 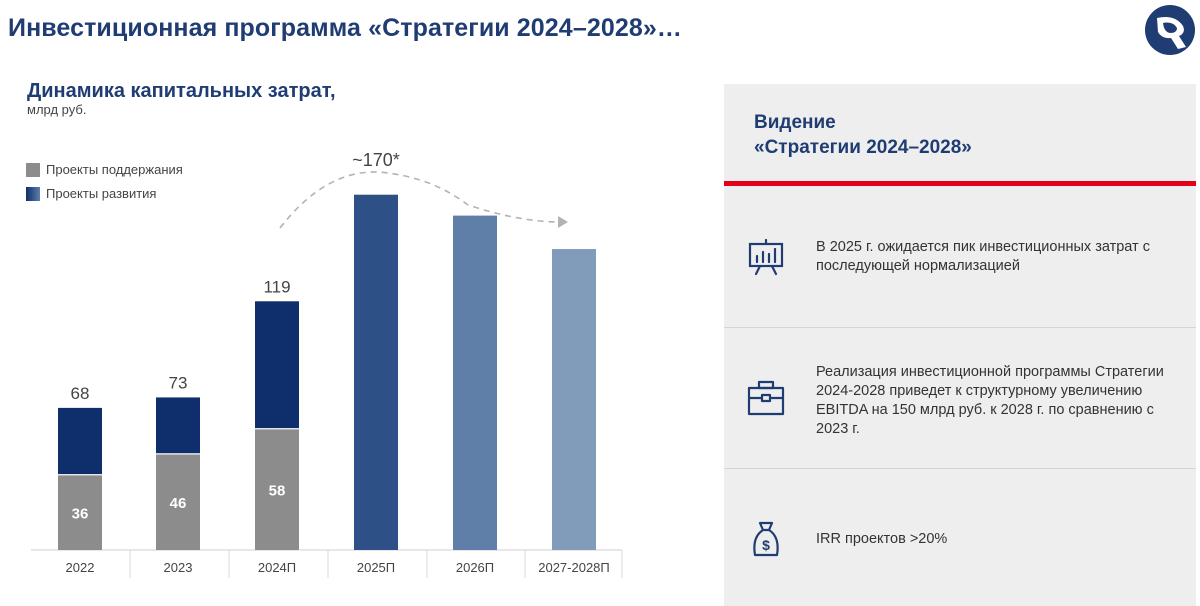 I want to click on x-tick-label: 2024П, so click(x=277, y=567).